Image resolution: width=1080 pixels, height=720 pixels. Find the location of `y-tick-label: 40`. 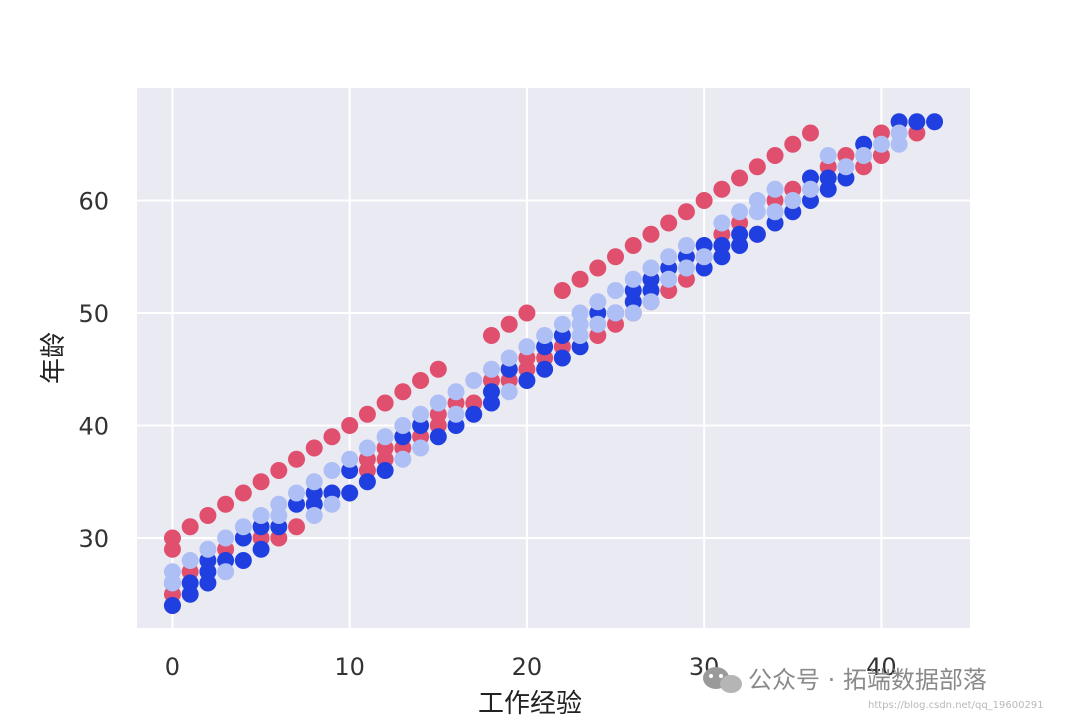

y-tick-label: 40 is located at coordinates (93, 427).